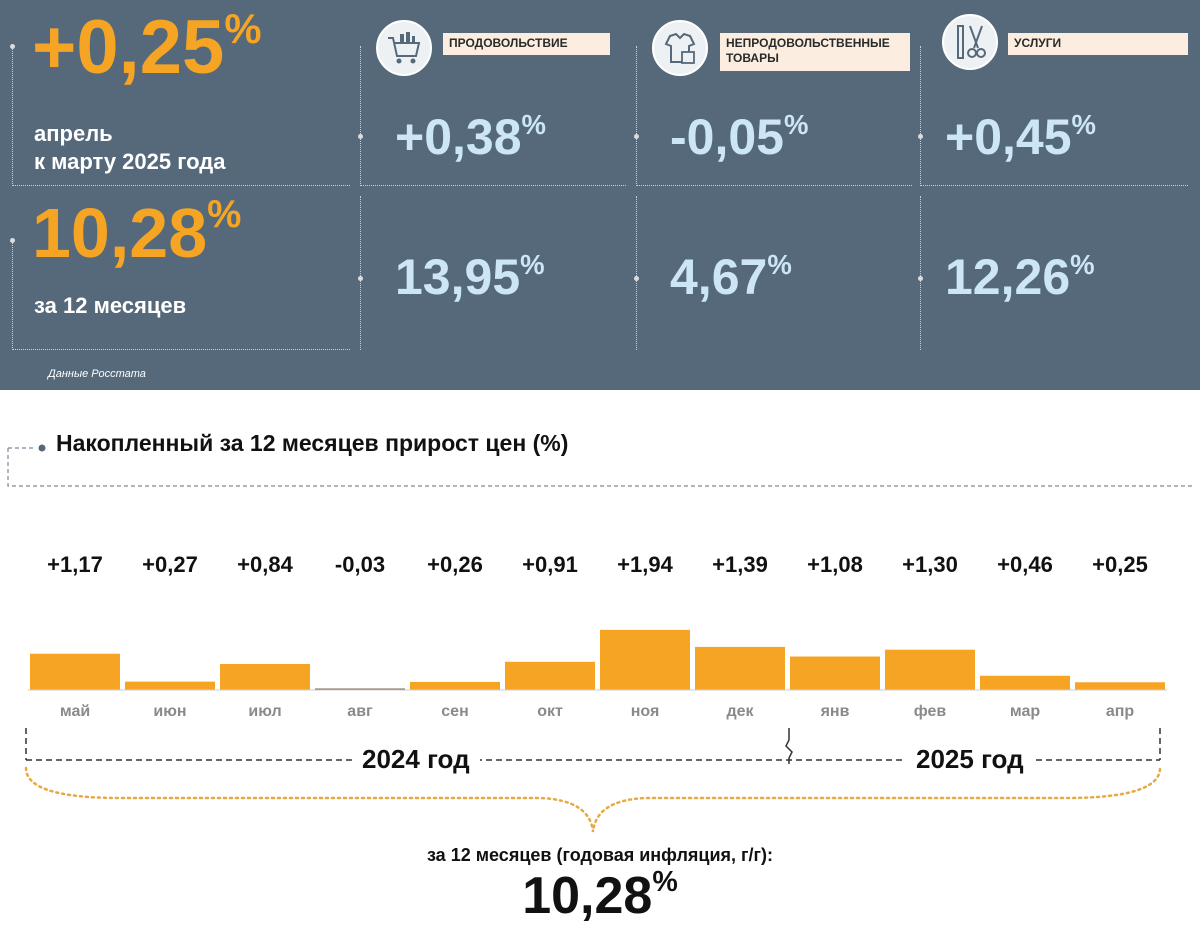 This screenshot has height=945, width=1200. What do you see at coordinates (1025, 564) in the screenshot?
I see `value-label-мар: +0,46` at bounding box center [1025, 564].